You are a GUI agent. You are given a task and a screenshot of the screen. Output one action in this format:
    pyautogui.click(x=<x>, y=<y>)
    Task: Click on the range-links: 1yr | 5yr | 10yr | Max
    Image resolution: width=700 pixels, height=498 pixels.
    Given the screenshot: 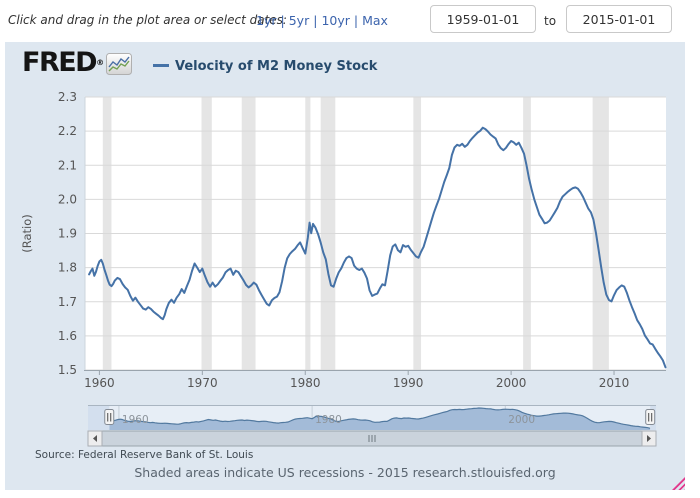 What is the action you would take?
    pyautogui.click(x=322, y=20)
    